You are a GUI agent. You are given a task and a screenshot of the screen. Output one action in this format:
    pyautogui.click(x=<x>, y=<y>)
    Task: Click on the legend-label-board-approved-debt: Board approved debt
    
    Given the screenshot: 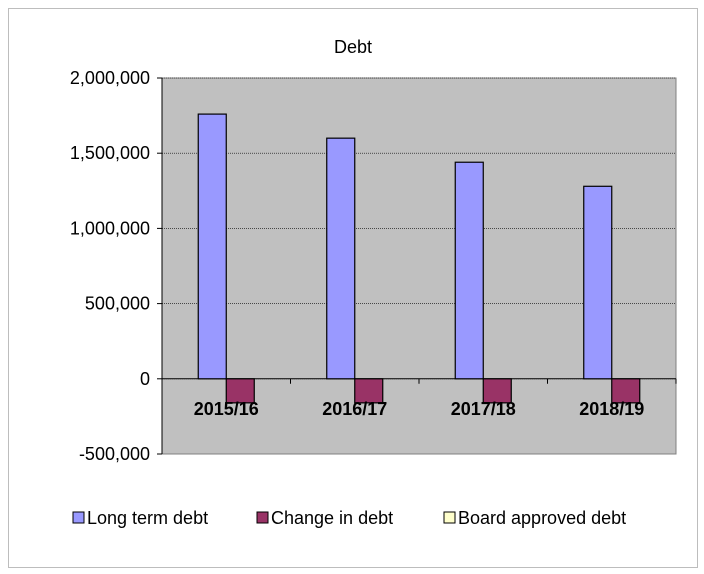 What is the action you would take?
    pyautogui.click(x=542, y=518)
    